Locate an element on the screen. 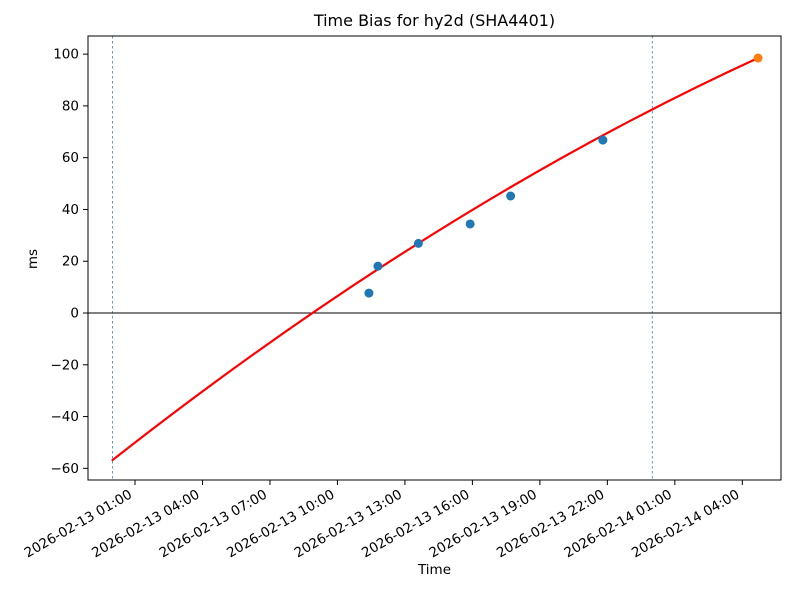 The height and width of the screenshot is (600, 800). y-tick-label: −40 is located at coordinates (65, 417).